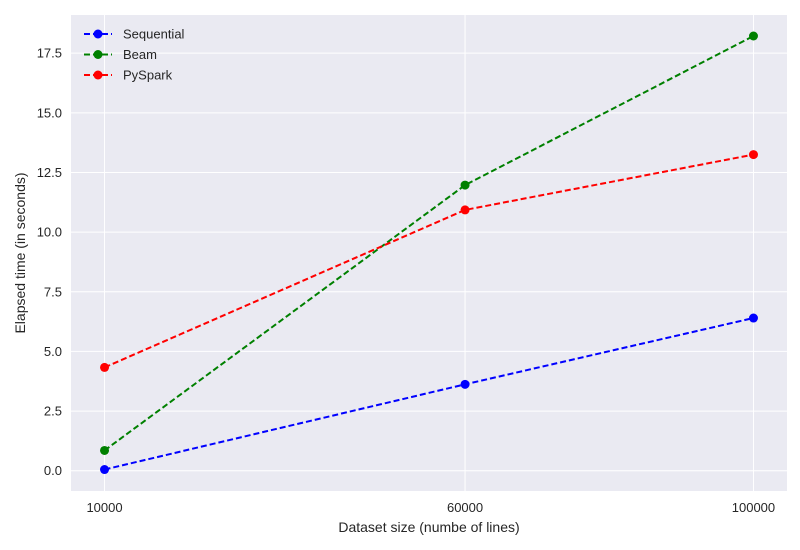 This screenshot has height=550, width=800. I want to click on y-tick-label: 5.0, so click(53, 351).